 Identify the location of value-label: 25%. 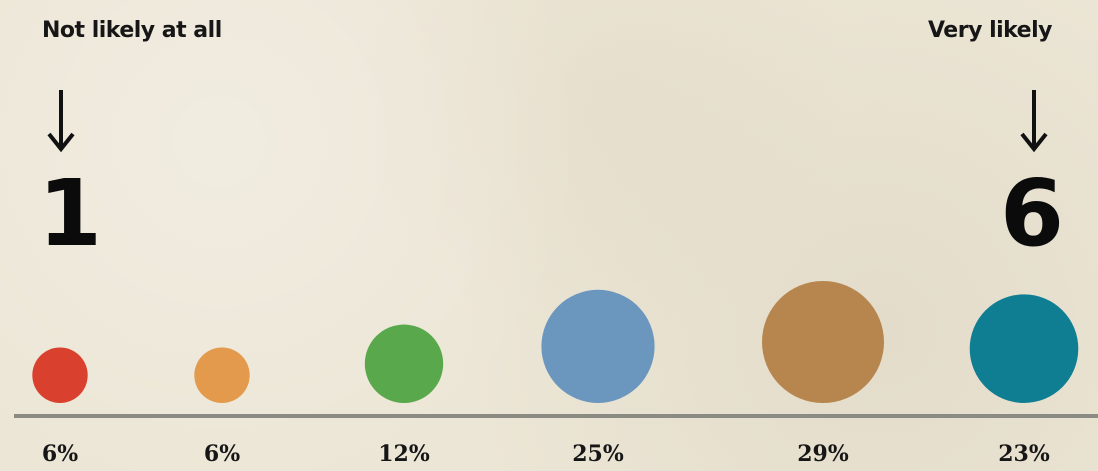
(598, 454).